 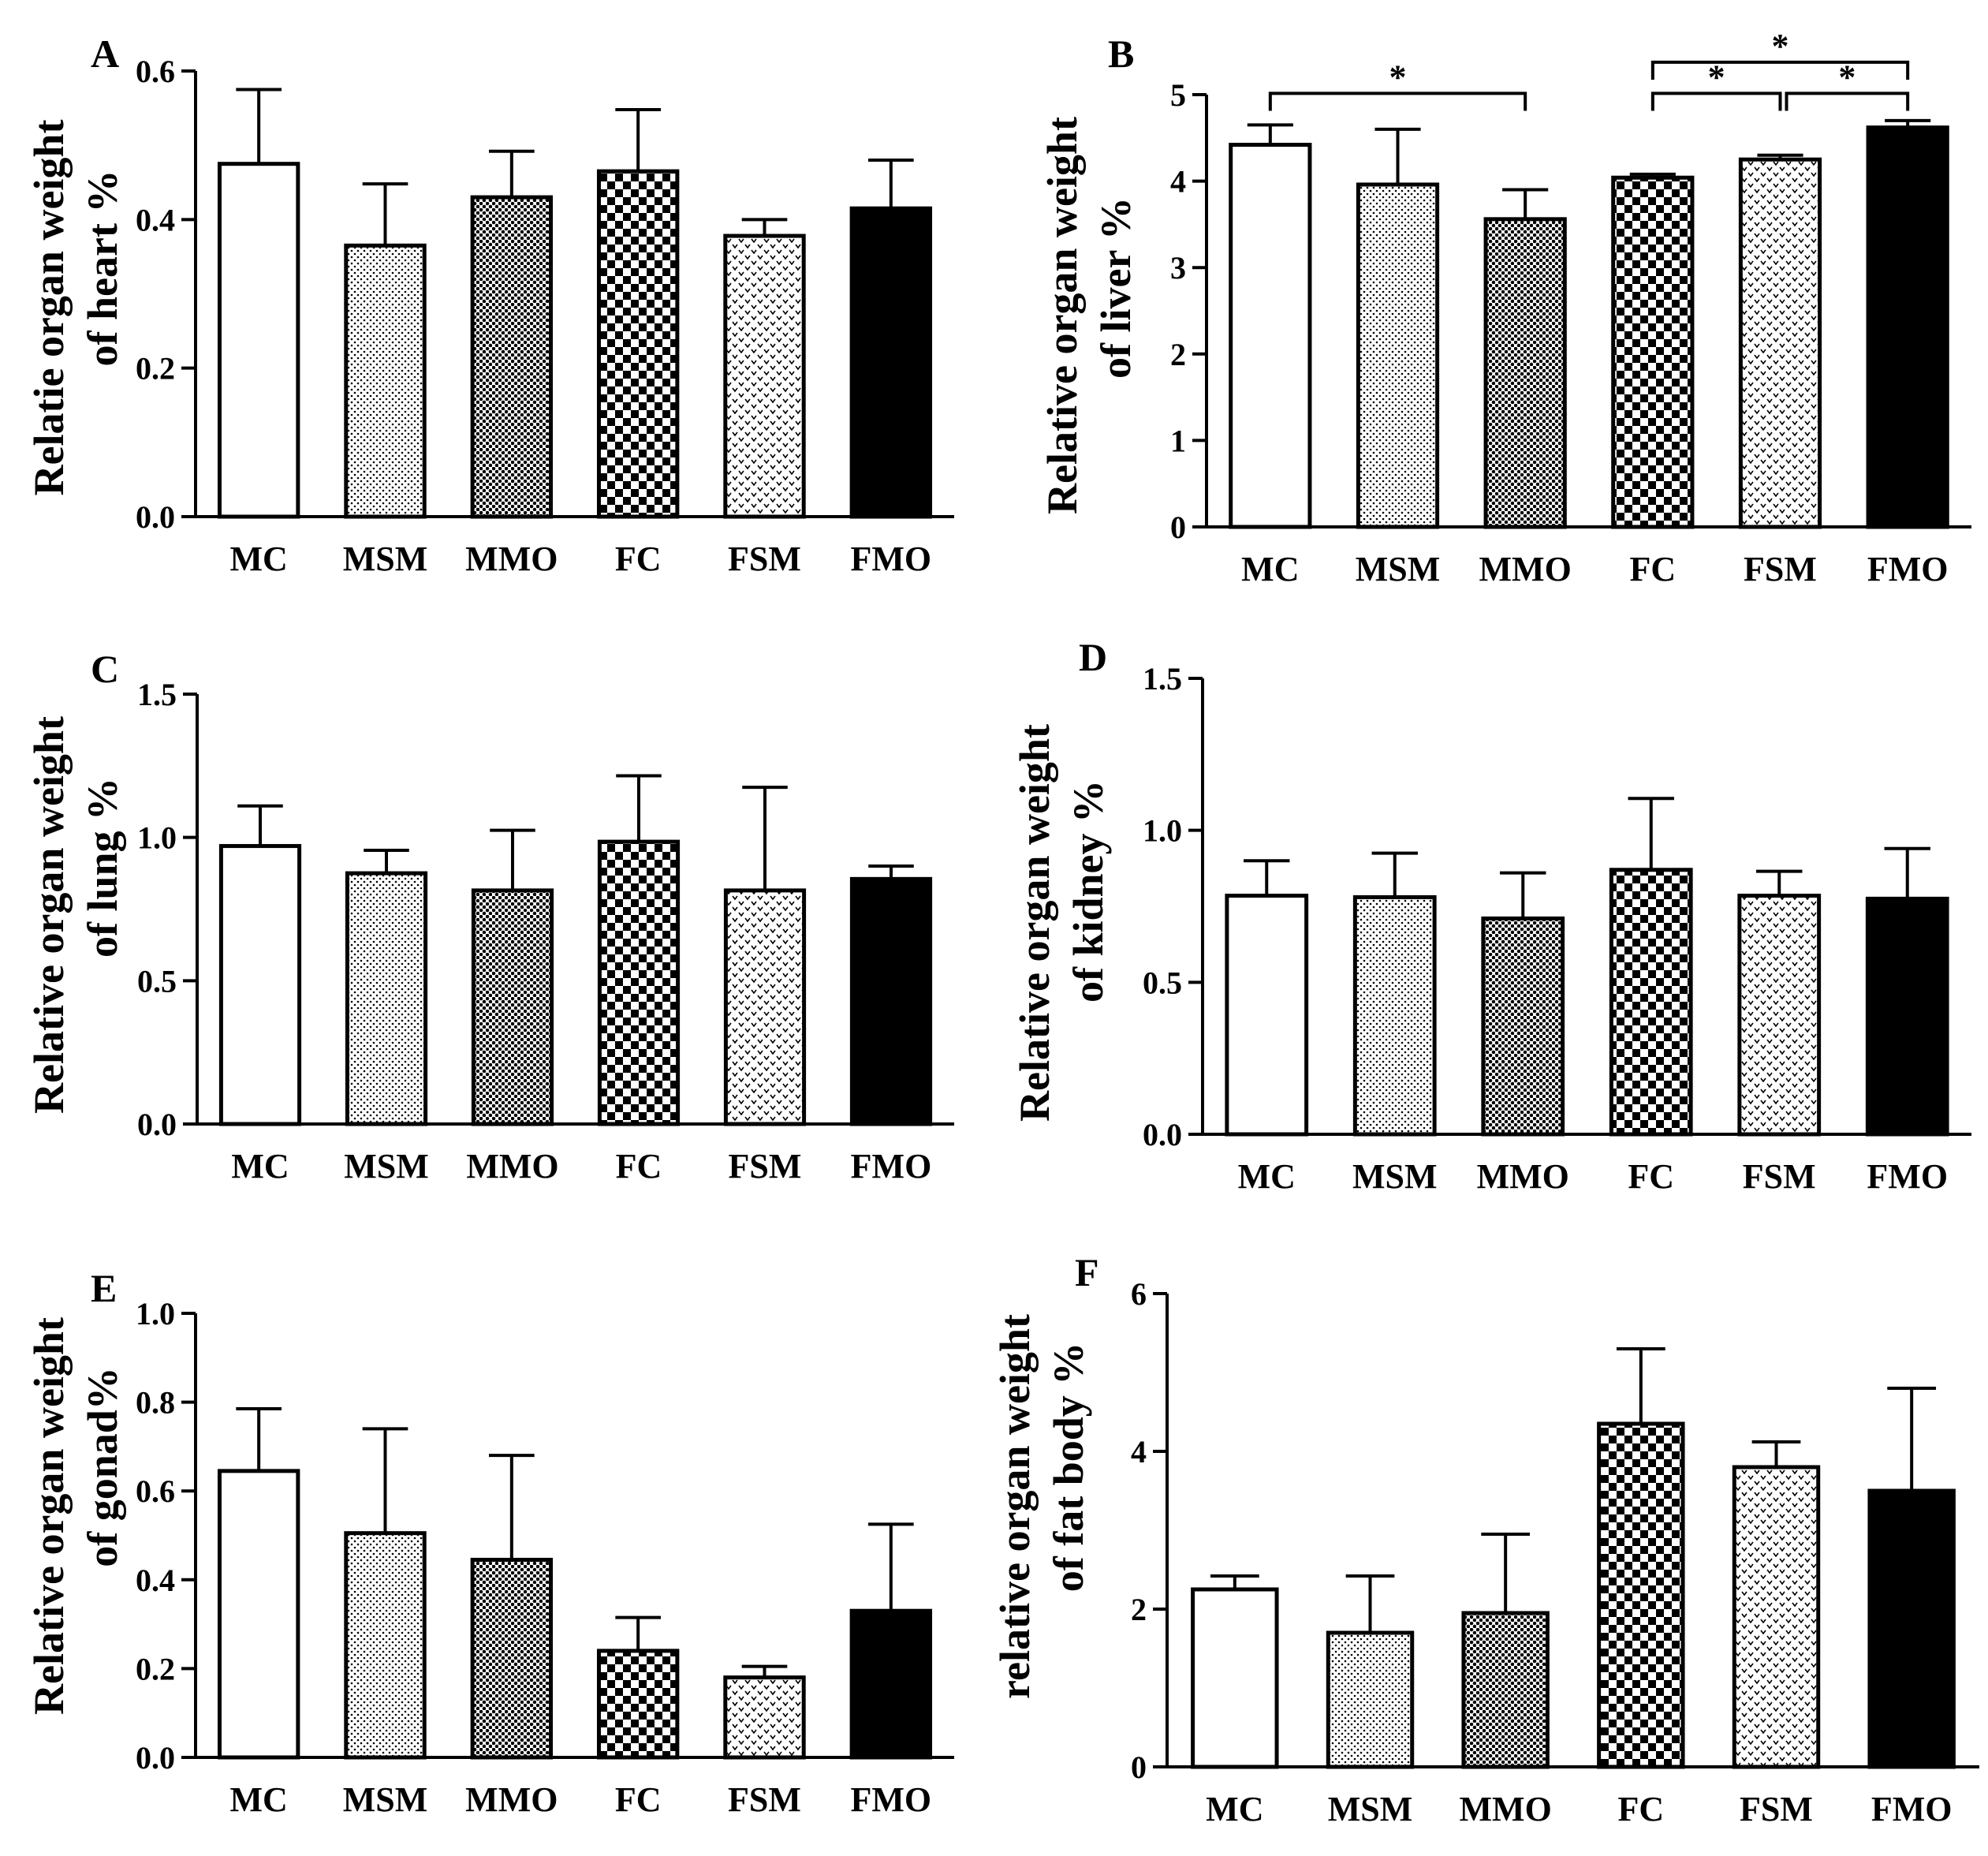 I want to click on panel-d-x-label-msm: MSM, so click(x=1395, y=1176).